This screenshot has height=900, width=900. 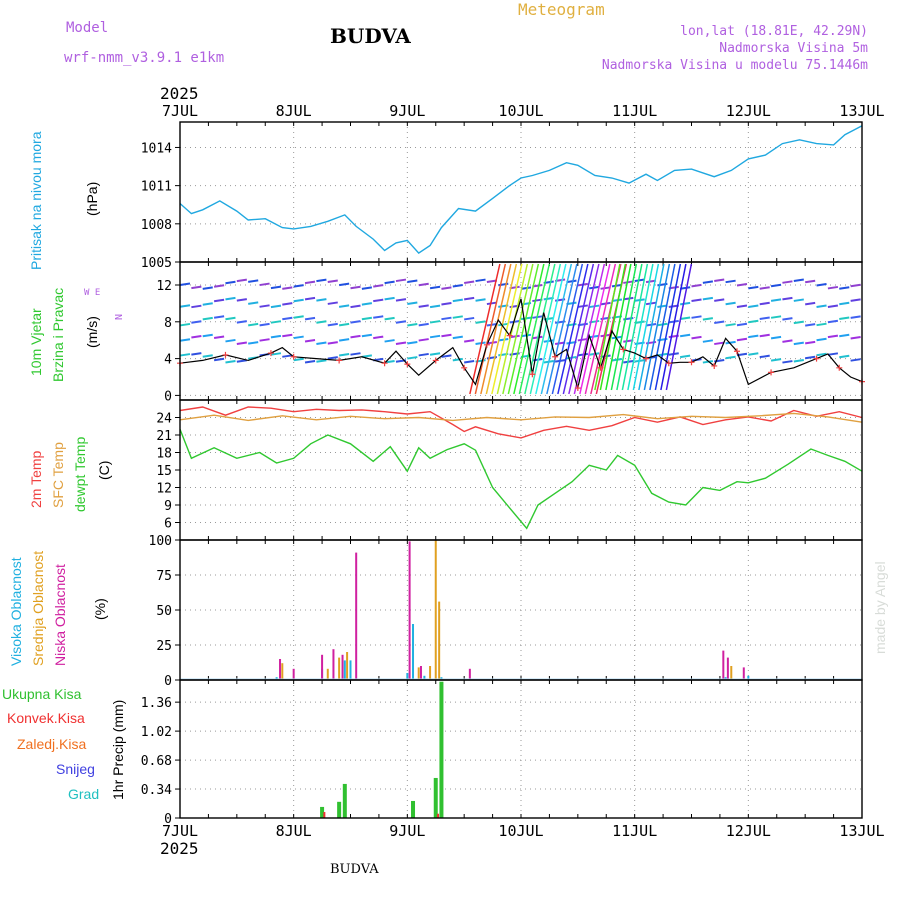 I want to click on y-tick-label: 0, so click(x=168, y=681).